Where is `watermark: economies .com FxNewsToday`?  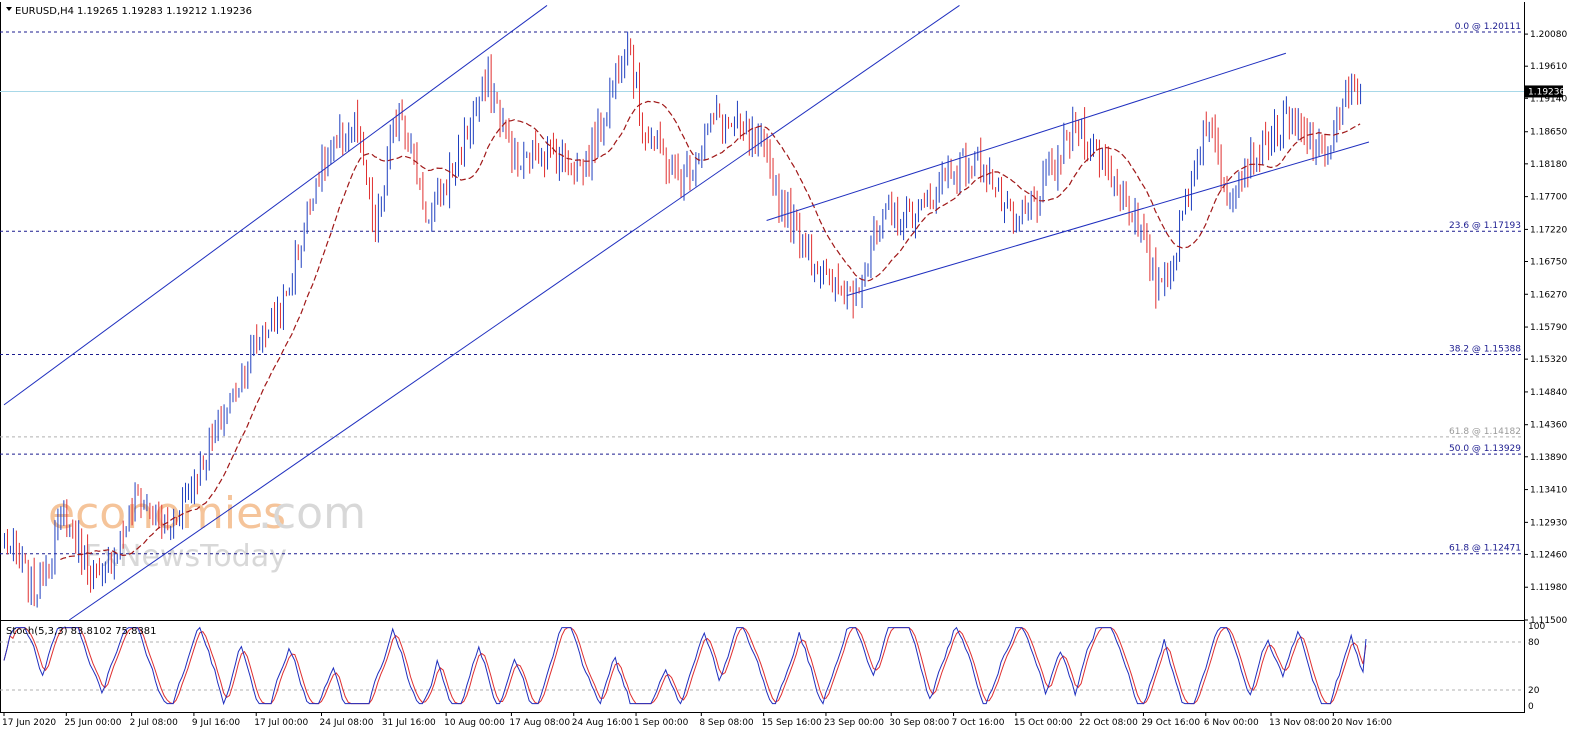 watermark: economies .com FxNewsToday is located at coordinates (207, 531).